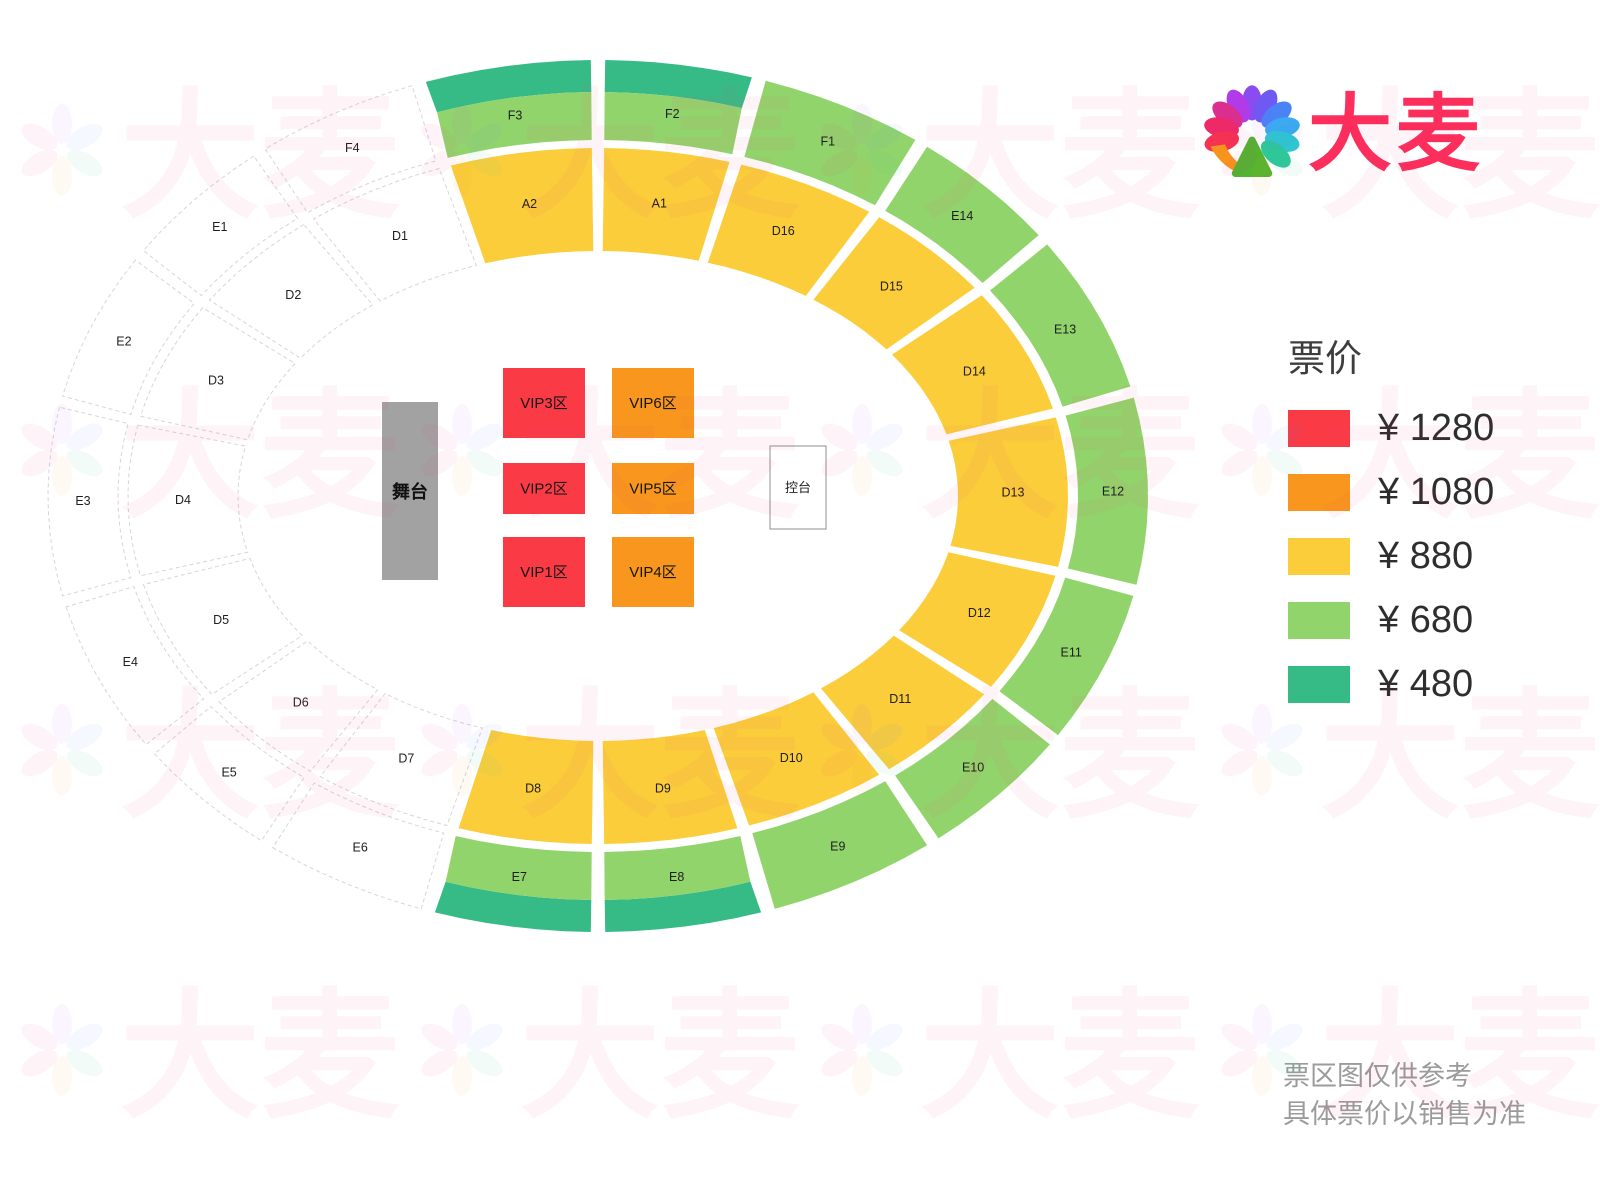 This screenshot has width=1600, height=1200. Describe the element at coordinates (219, 227) in the screenshot. I see `section-label-E1: E1` at that location.